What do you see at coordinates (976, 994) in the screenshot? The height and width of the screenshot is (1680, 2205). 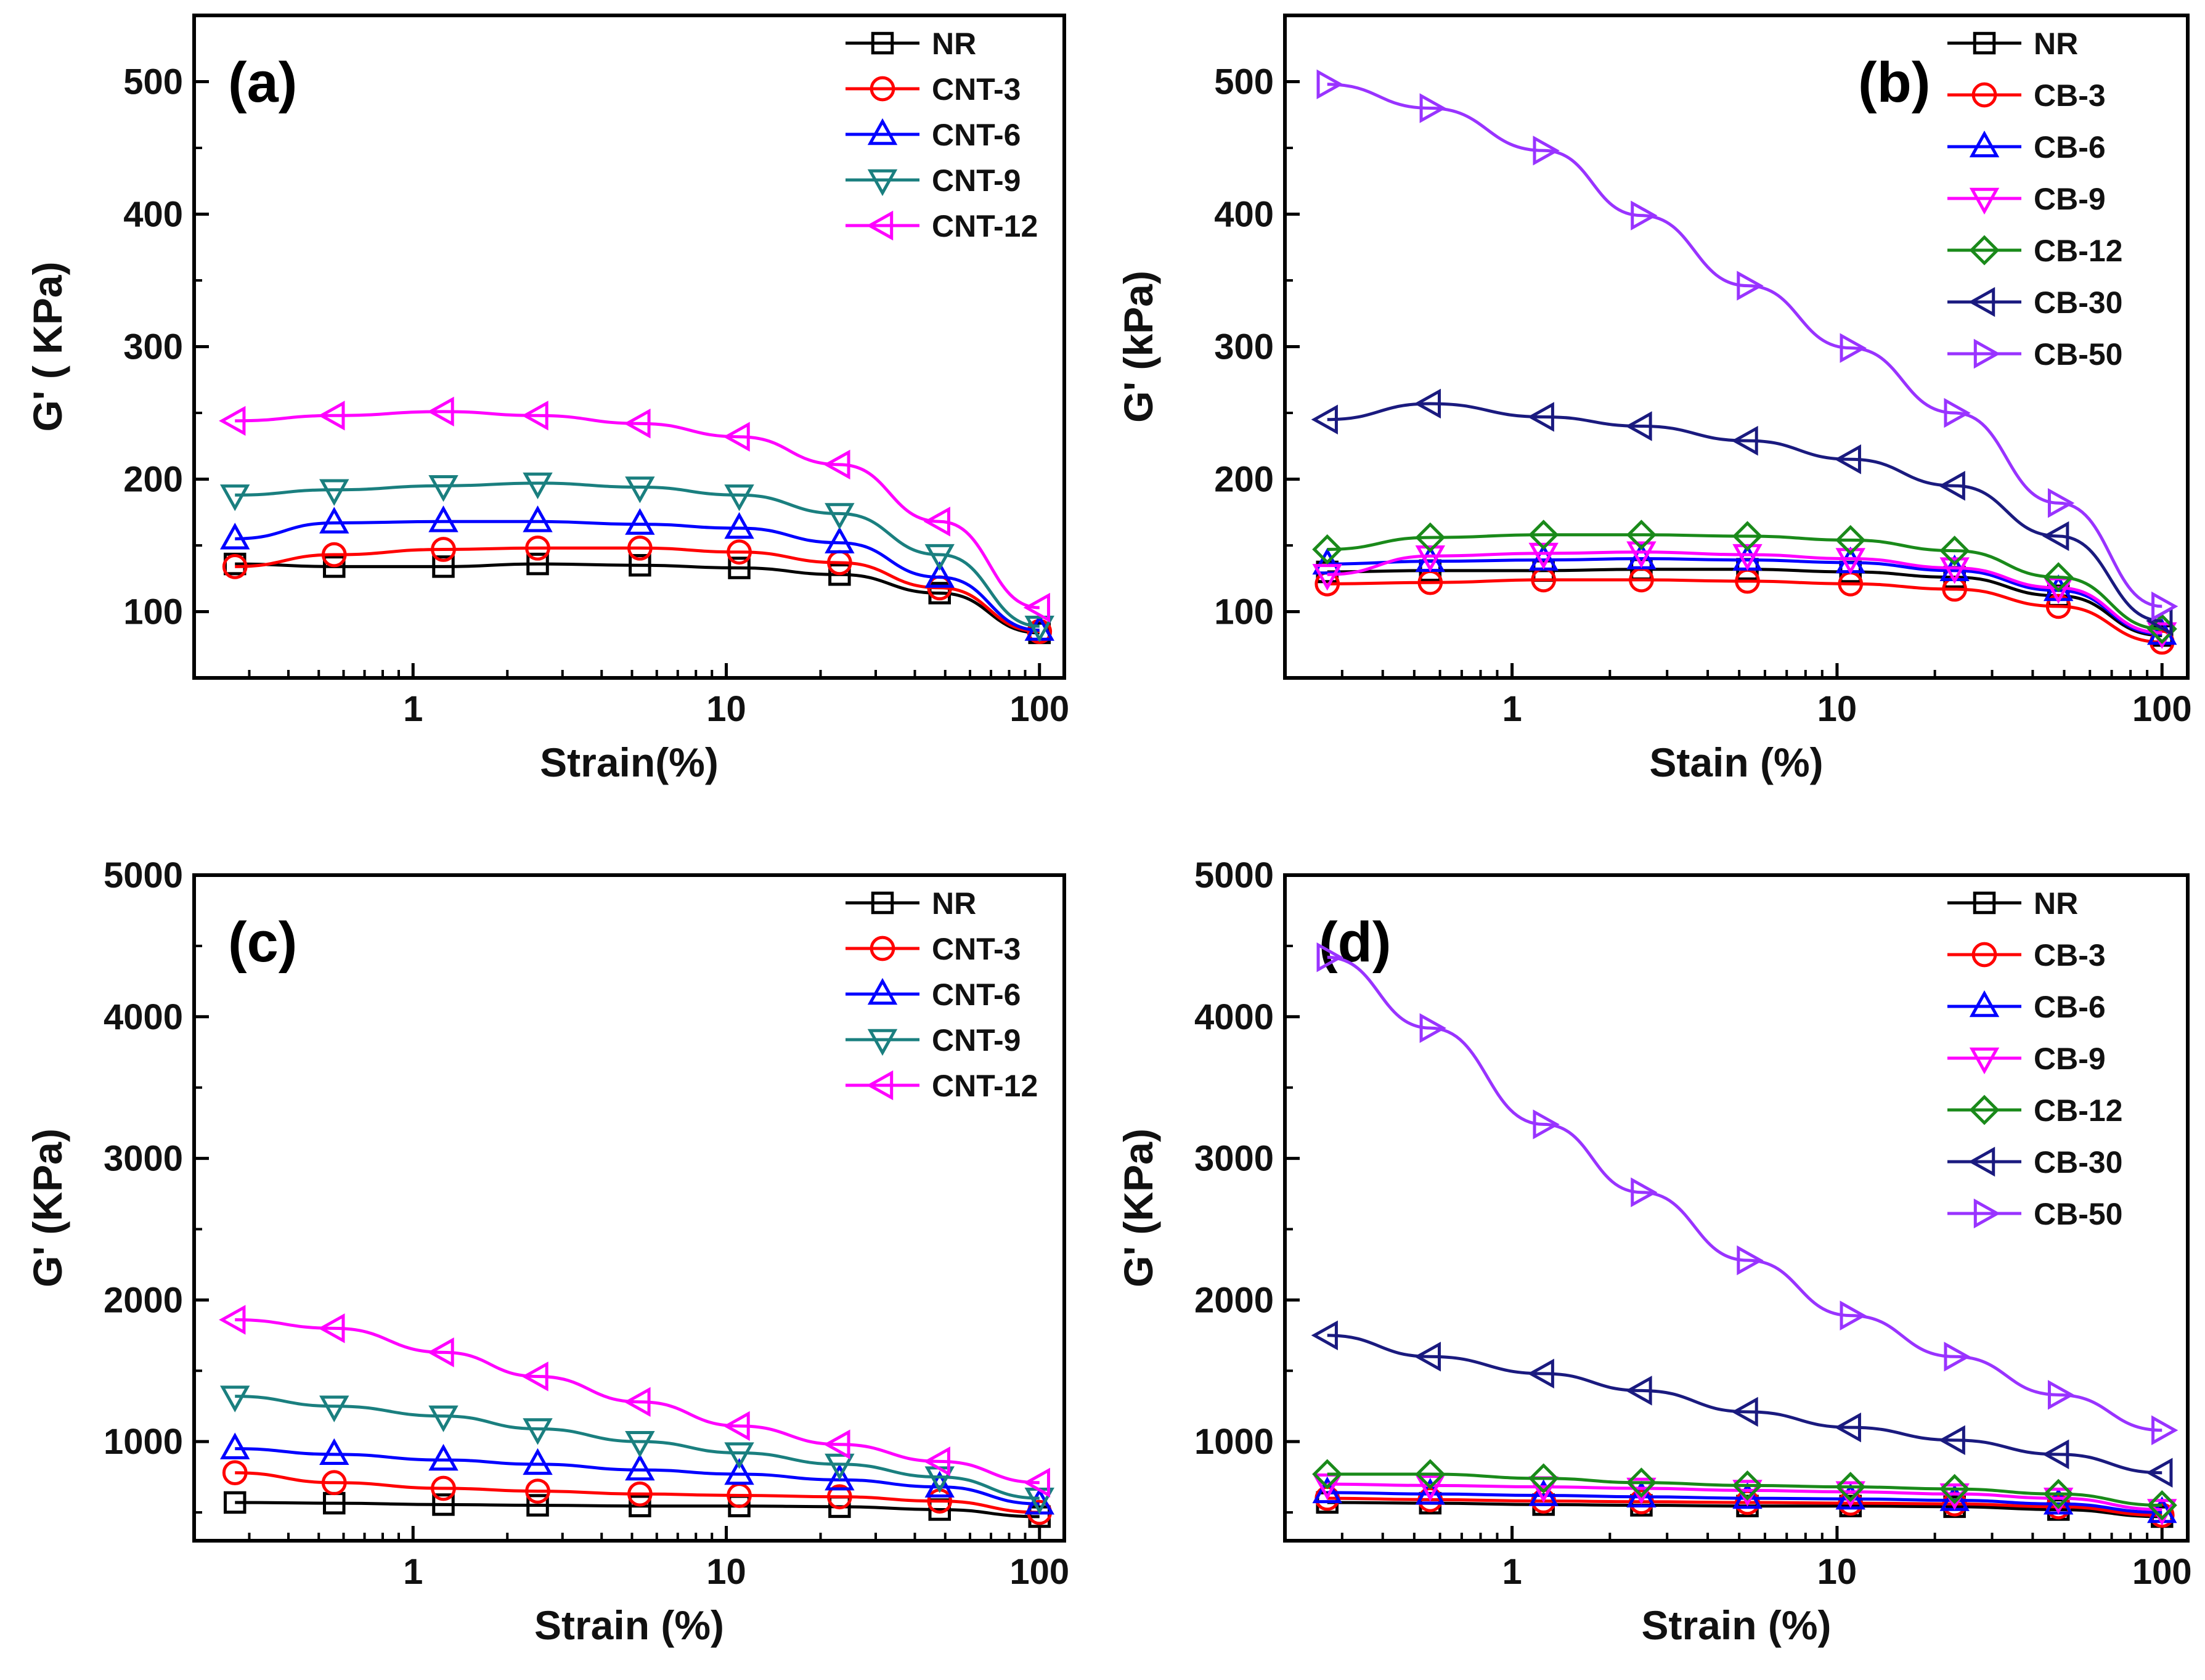 I see `legend-label: CNT-6` at bounding box center [976, 994].